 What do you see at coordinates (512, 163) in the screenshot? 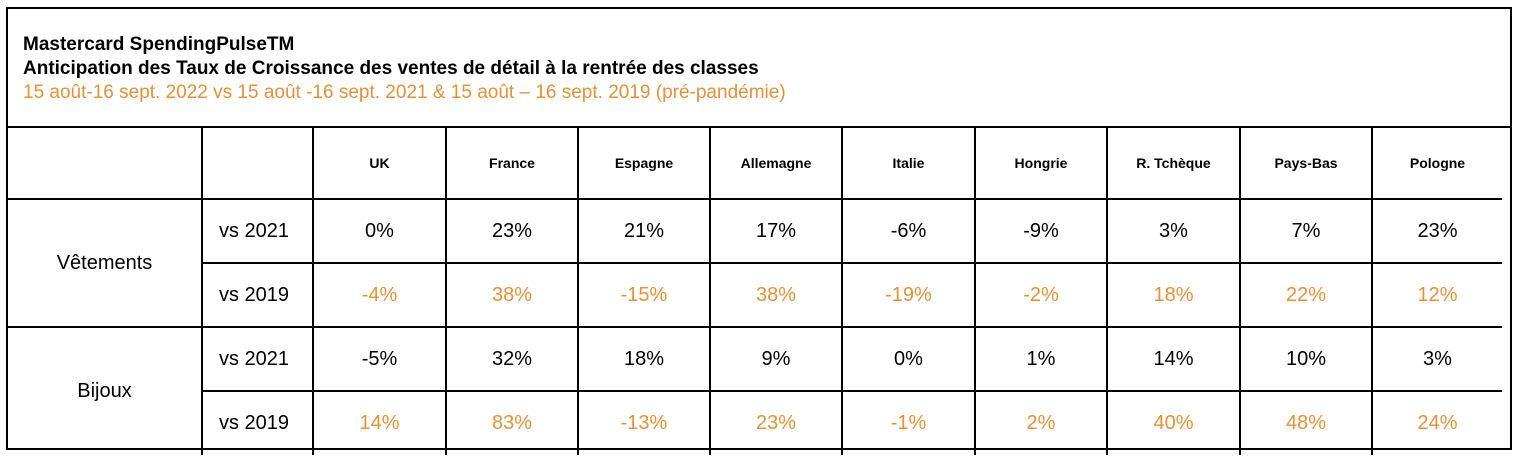
I see `column-header: France` at bounding box center [512, 163].